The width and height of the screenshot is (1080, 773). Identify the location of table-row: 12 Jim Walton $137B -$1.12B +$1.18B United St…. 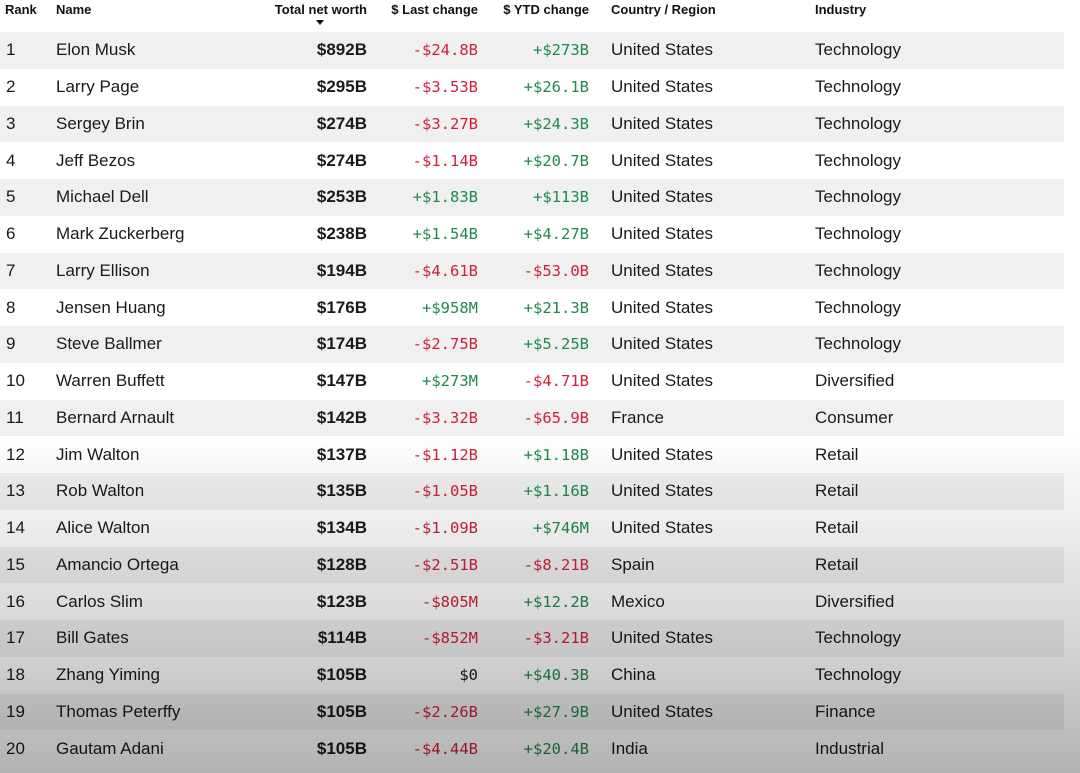
(532, 454).